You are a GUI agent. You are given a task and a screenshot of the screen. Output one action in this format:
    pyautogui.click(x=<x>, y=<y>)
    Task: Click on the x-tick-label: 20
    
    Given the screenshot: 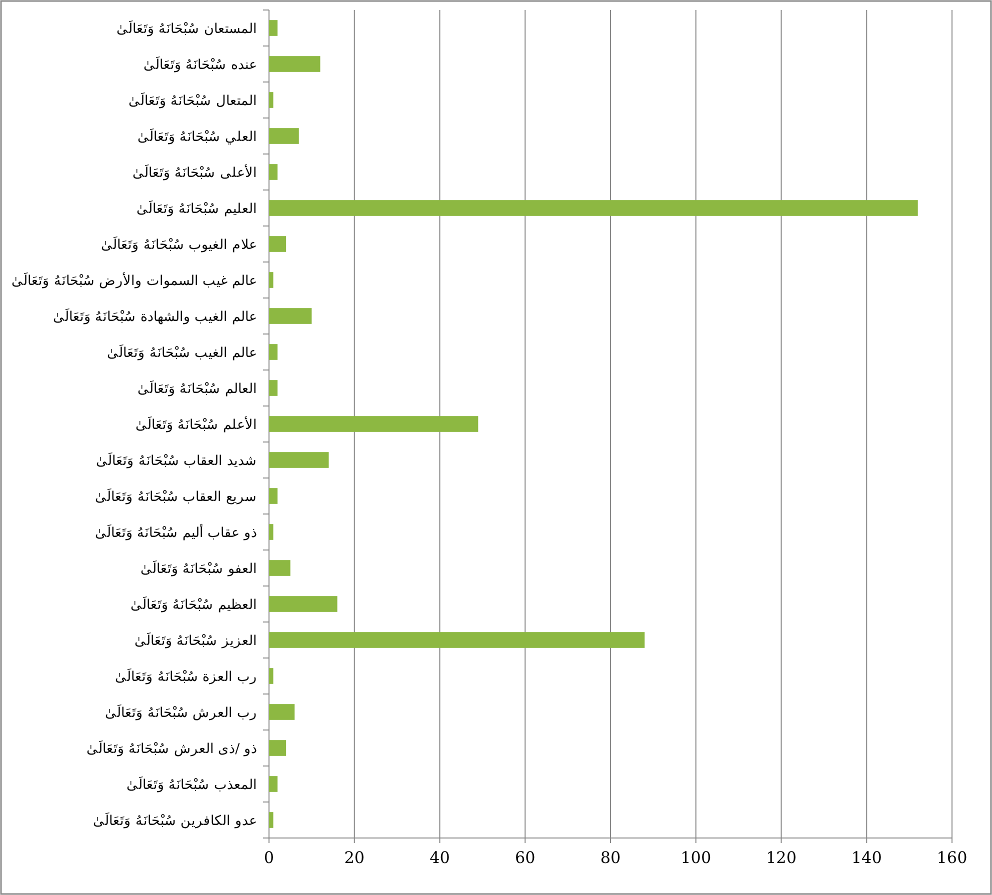 What is the action you would take?
    pyautogui.click(x=354, y=857)
    